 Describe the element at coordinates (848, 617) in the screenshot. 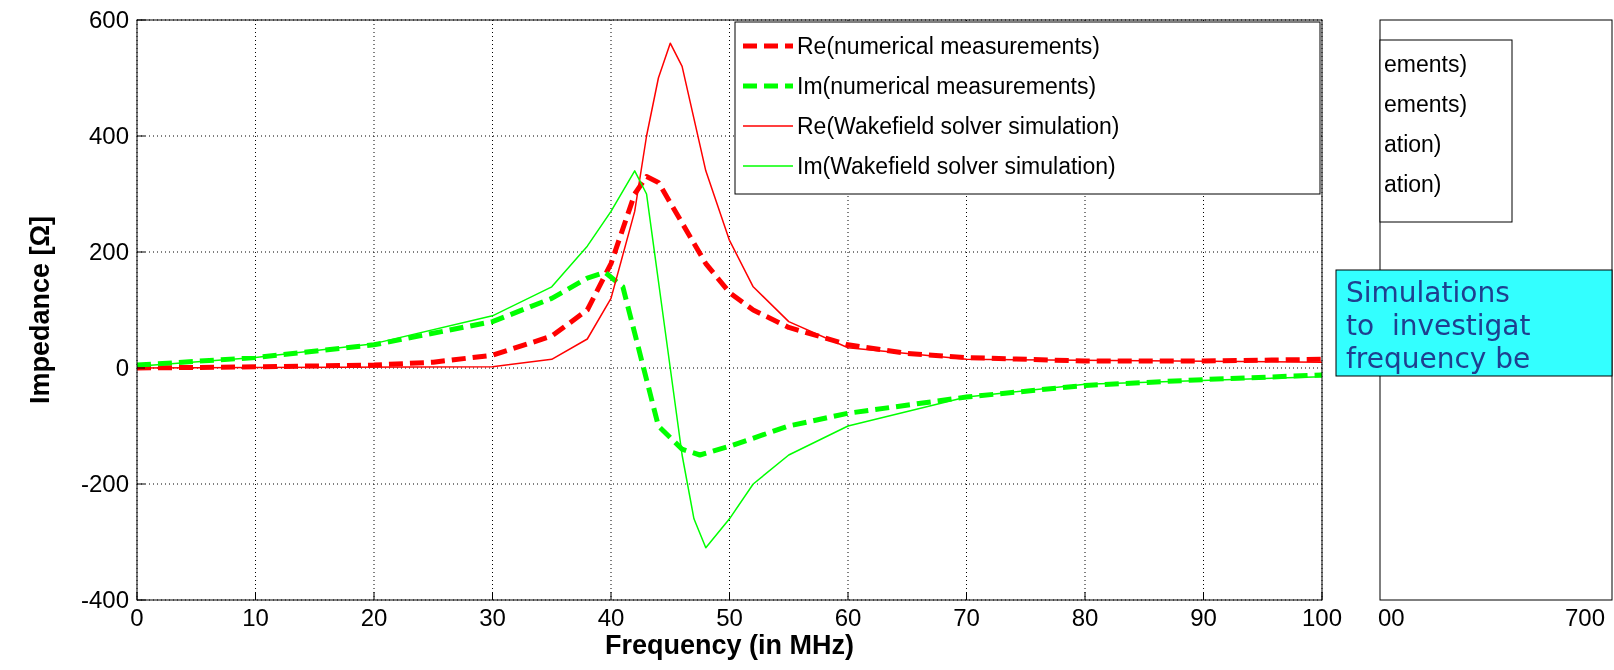

I see `x-tick-label: 60` at that location.